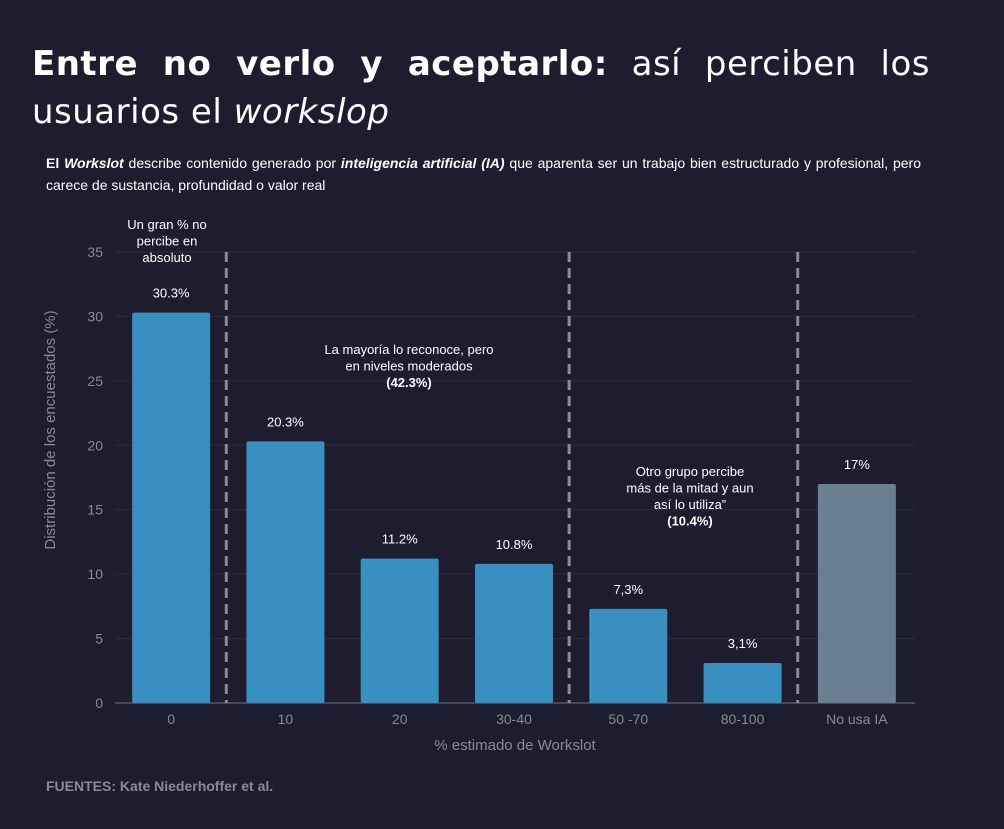  What do you see at coordinates (743, 643) in the screenshot?
I see `data-label: 3,1%` at bounding box center [743, 643].